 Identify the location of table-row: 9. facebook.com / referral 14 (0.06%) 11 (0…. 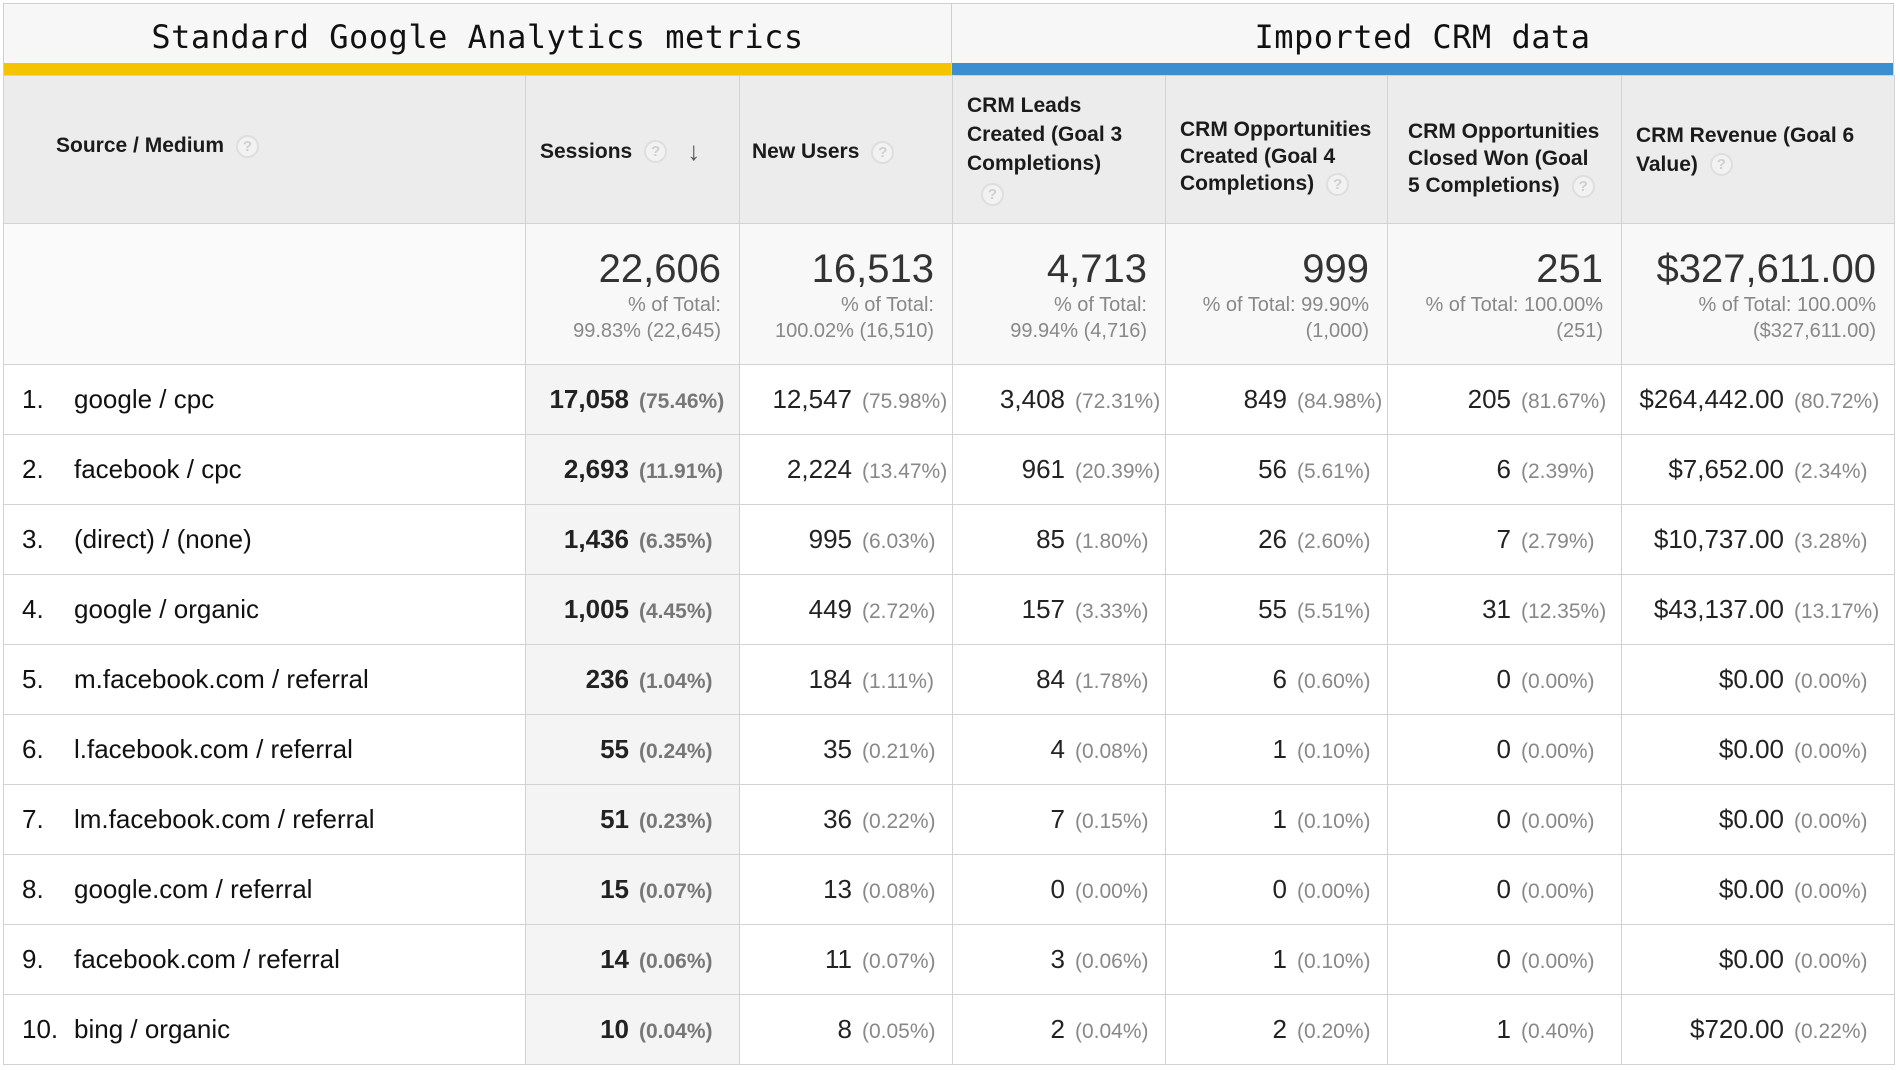
(949, 959).